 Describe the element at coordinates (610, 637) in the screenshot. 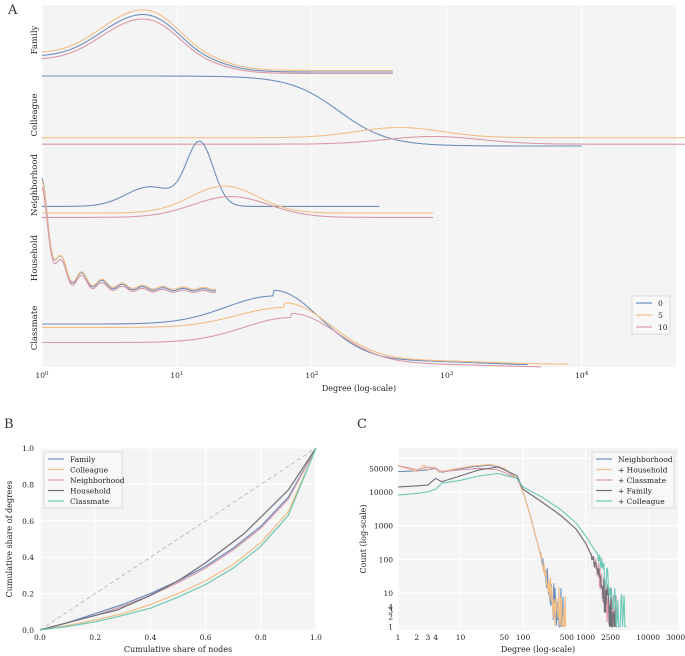

I see `panel-c-x-tick-label: 2500` at that location.